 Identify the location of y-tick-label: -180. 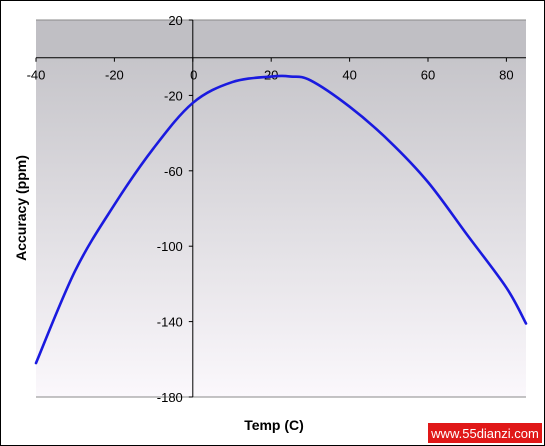
(170, 397).